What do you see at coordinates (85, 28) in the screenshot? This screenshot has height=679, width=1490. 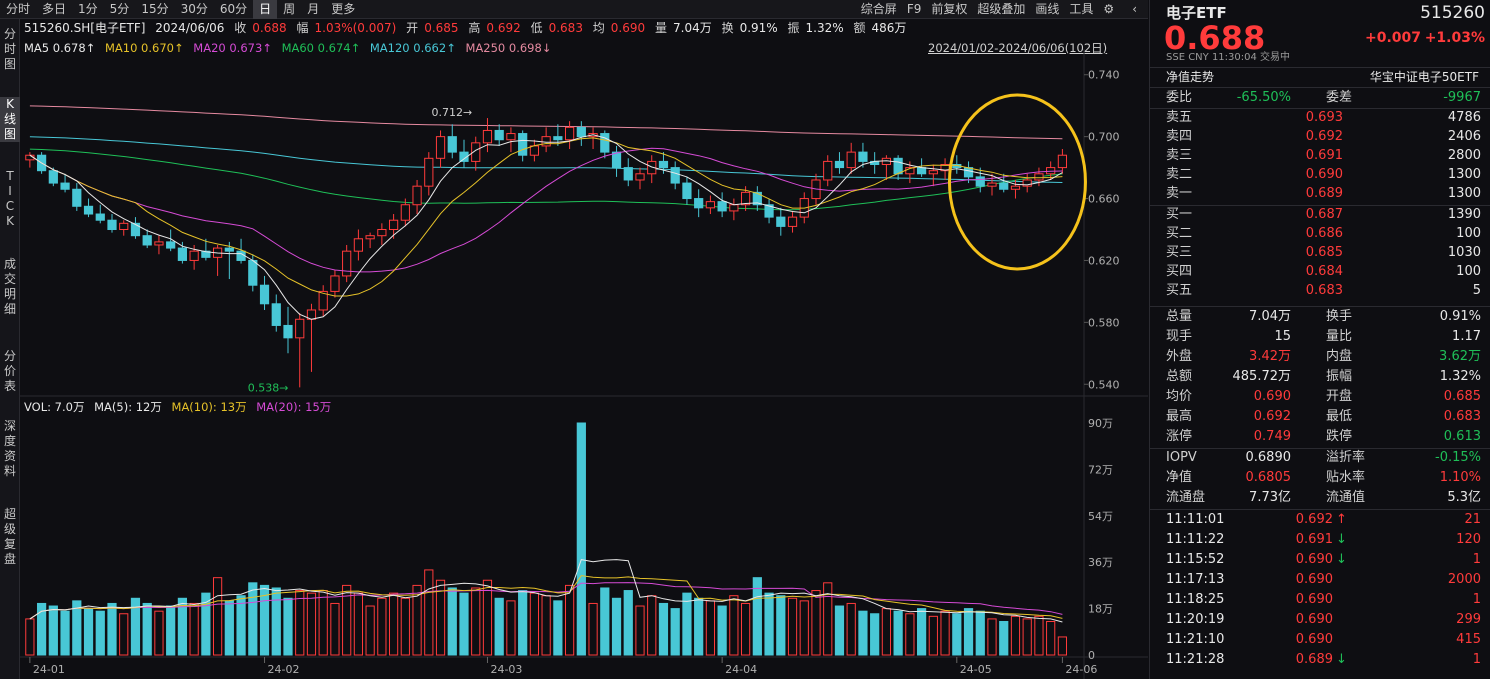 I see `symbol-label: 515260.SH[电子ETF]` at bounding box center [85, 28].